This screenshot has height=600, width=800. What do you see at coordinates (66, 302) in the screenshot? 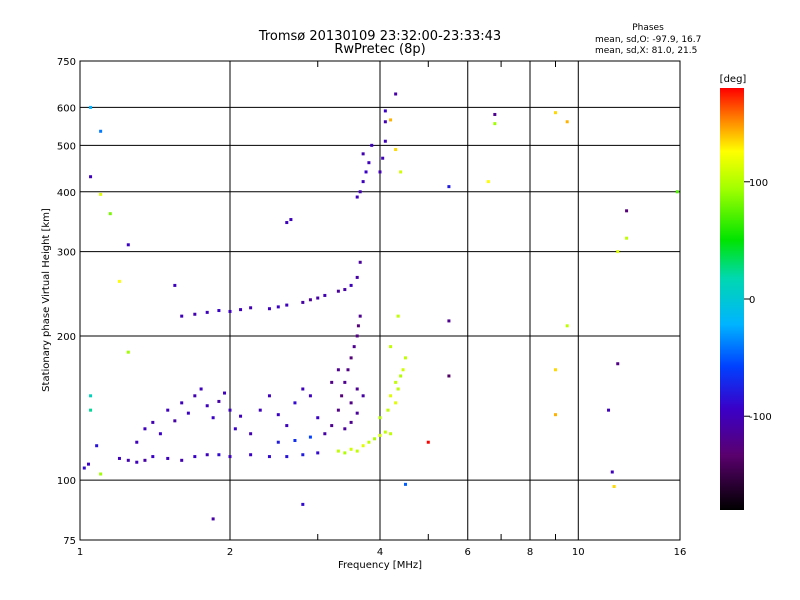
I see `y-axis-ticks: 75 100 200 300 400 500 600 750` at bounding box center [66, 302].